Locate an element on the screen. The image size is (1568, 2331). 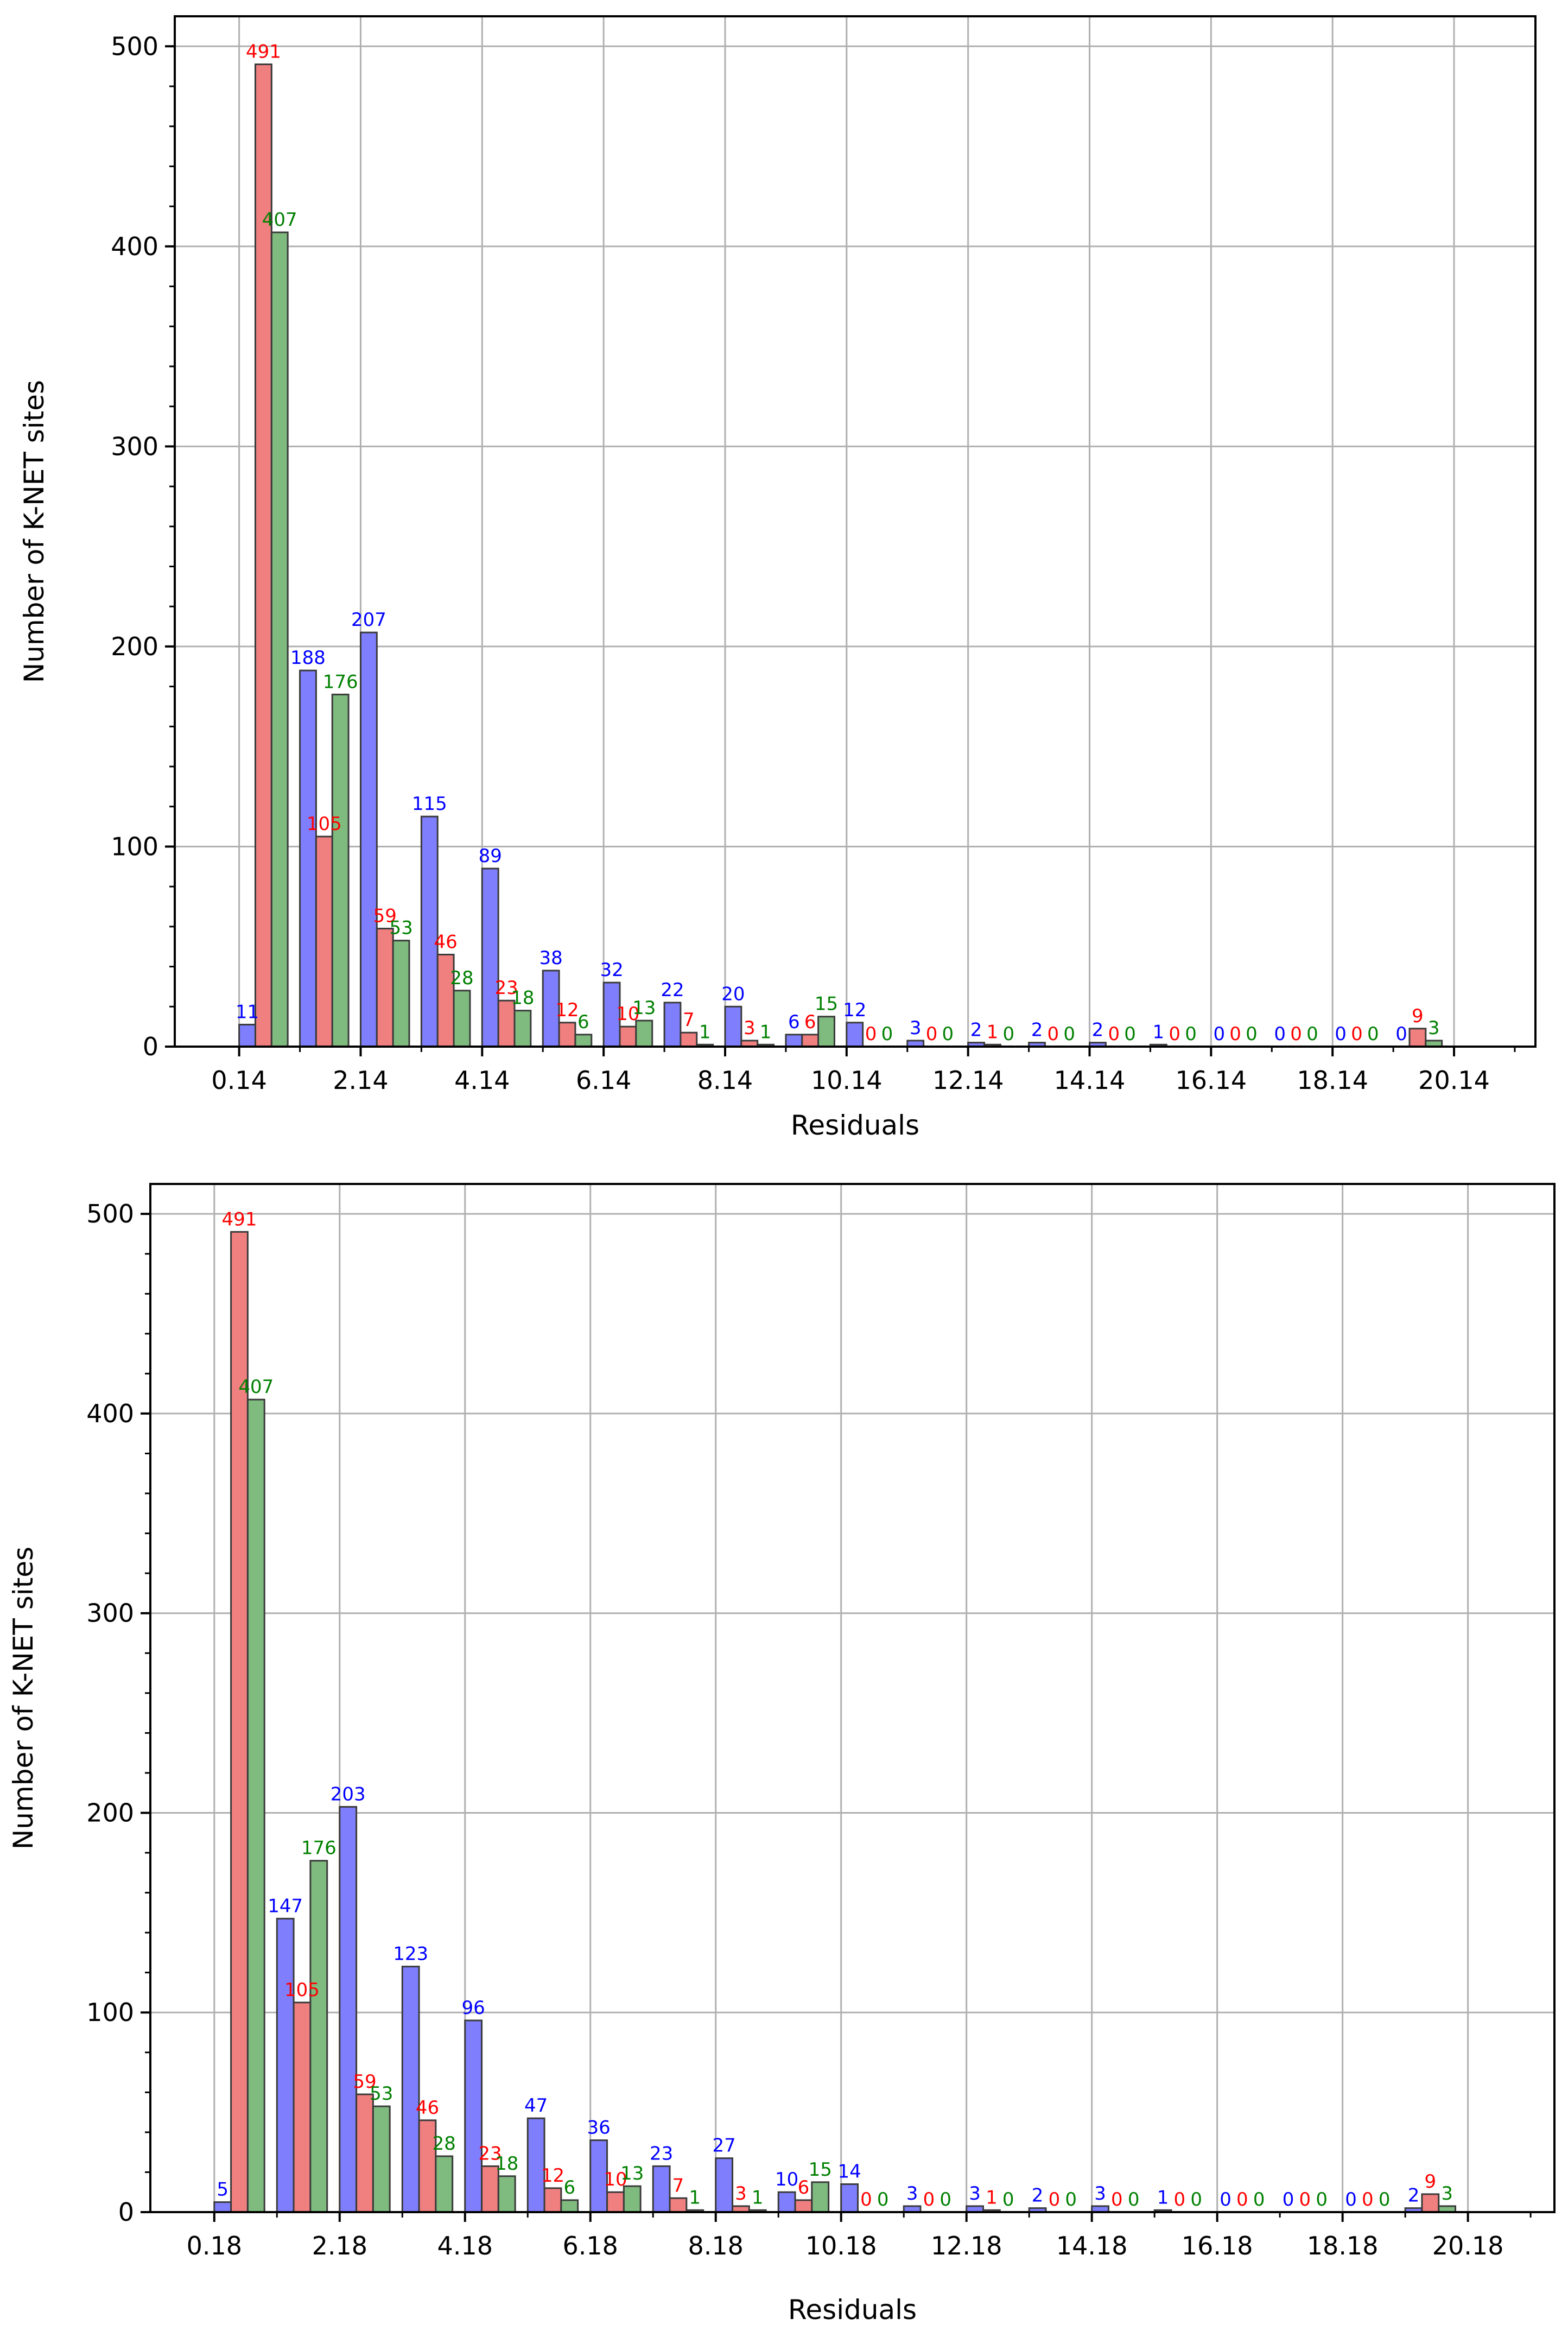
x-tick-label: 2.14 is located at coordinates (360, 1080).